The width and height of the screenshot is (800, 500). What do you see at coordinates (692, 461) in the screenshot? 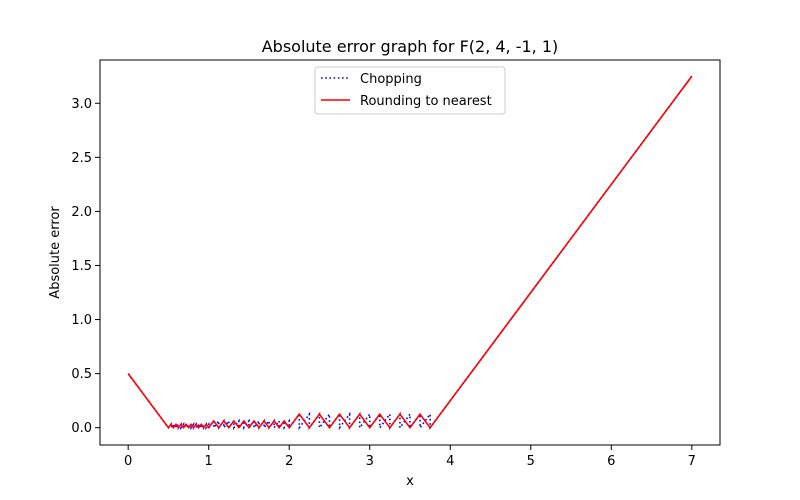
I see `x-tick-label: 7` at bounding box center [692, 461].